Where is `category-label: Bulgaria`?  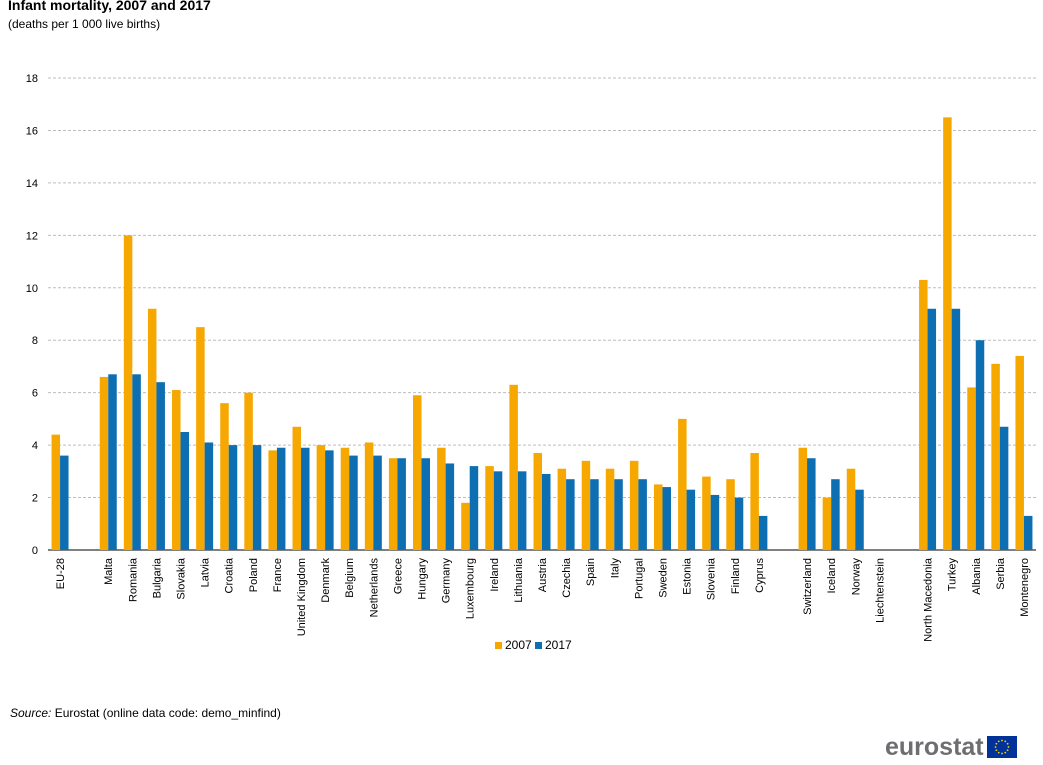 category-label: Bulgaria is located at coordinates (157, 577).